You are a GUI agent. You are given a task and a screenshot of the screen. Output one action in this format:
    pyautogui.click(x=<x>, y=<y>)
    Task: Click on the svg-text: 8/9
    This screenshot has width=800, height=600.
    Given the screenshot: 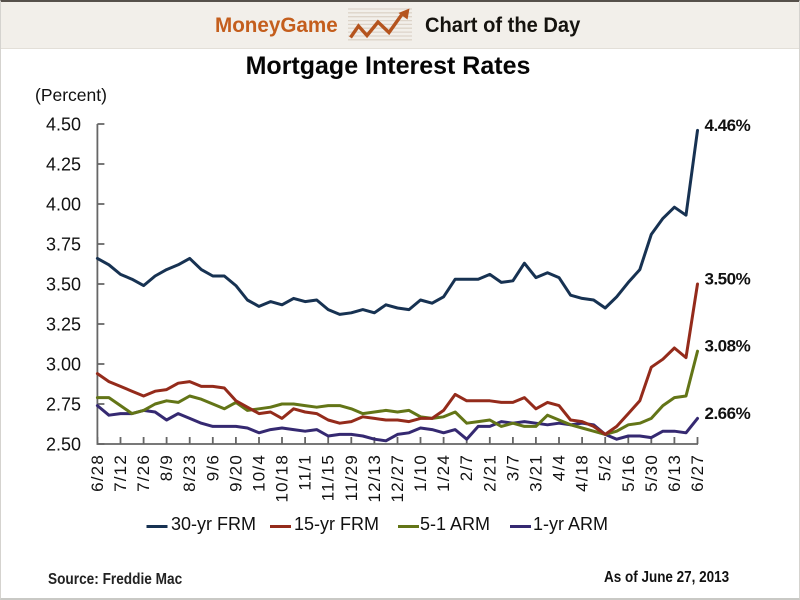 What is the action you would take?
    pyautogui.click(x=166, y=467)
    